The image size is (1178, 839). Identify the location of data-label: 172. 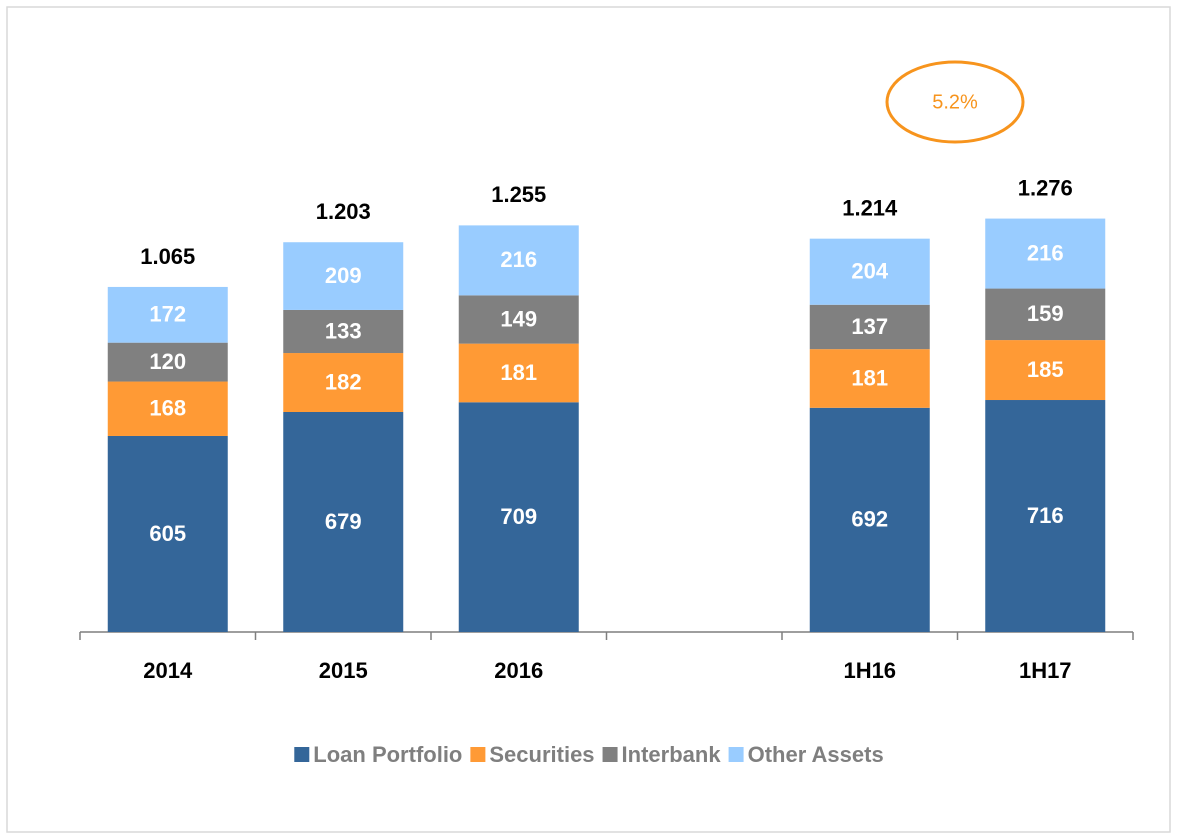
(167, 314).